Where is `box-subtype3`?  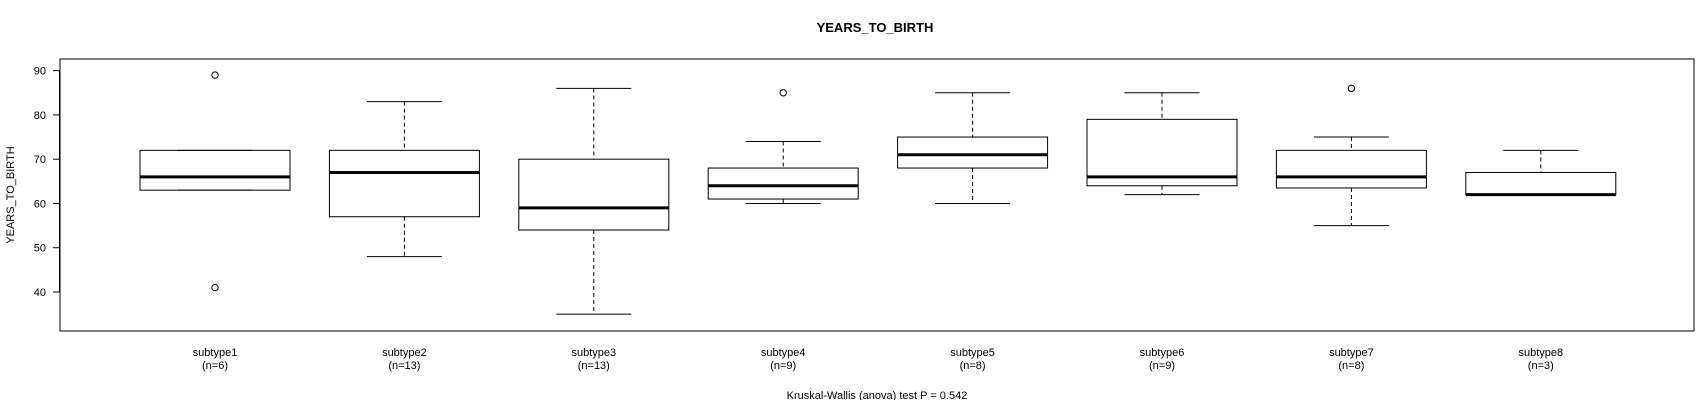
box-subtype3 is located at coordinates (594, 201).